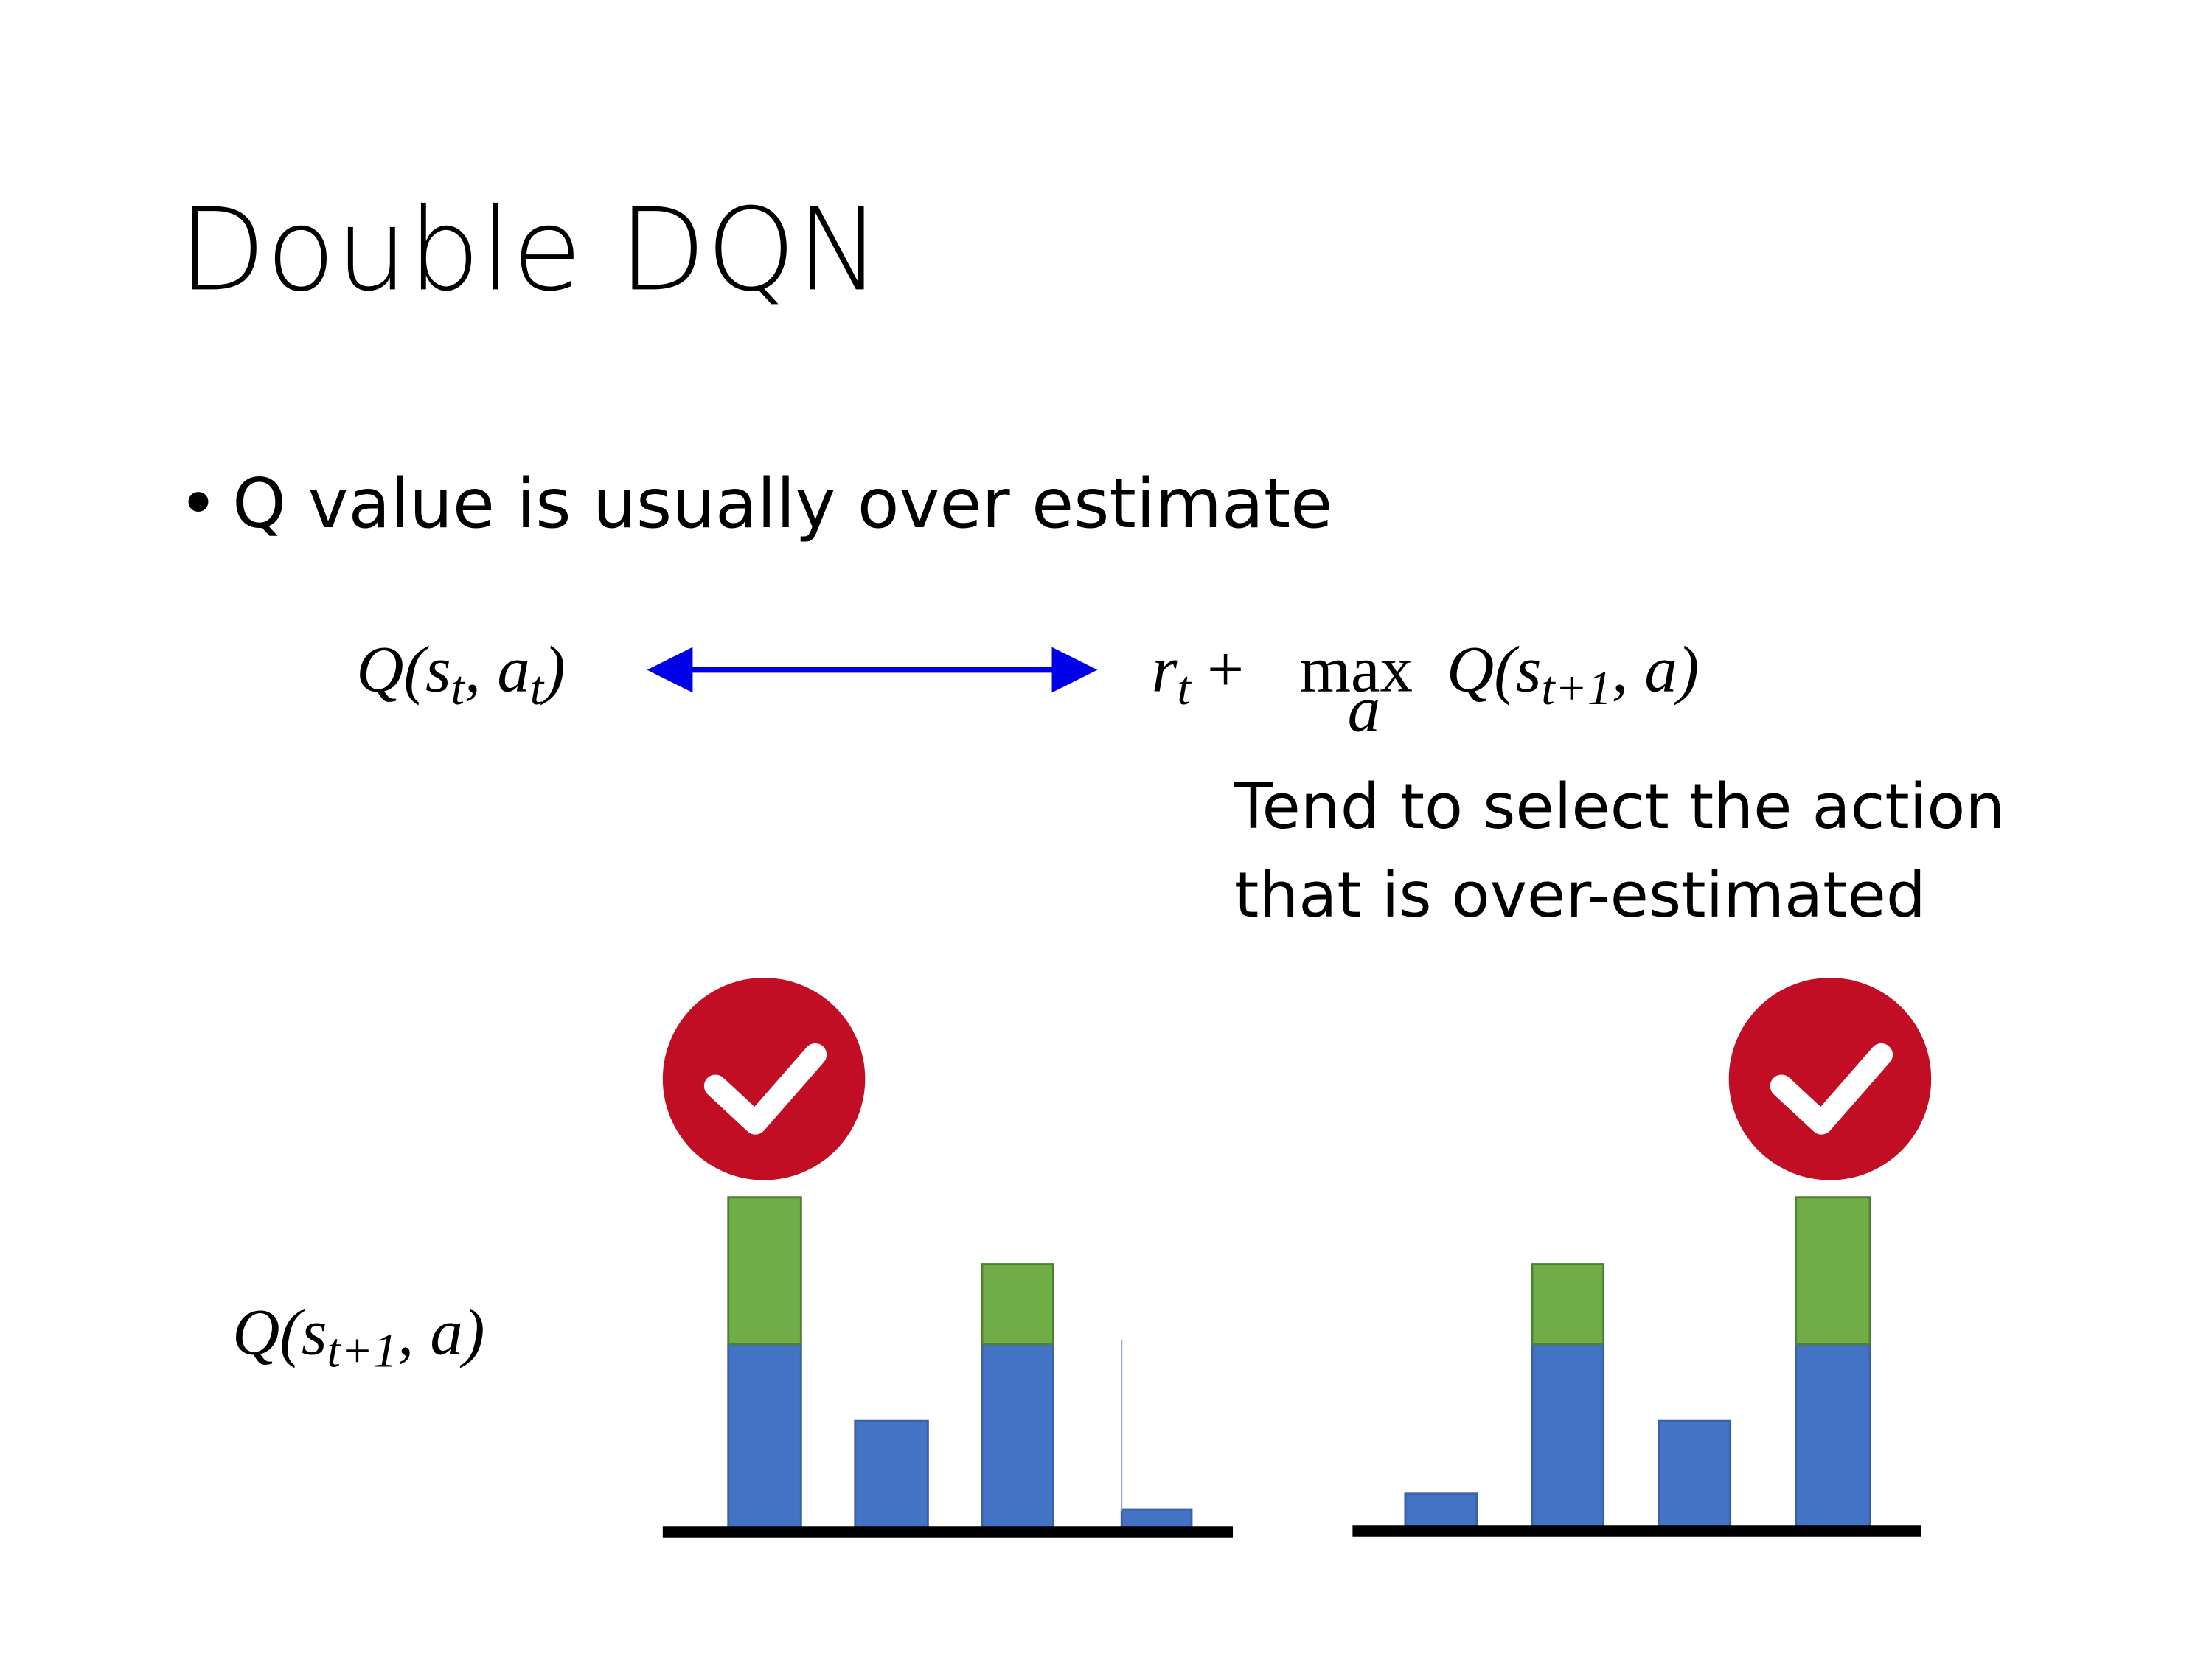  I want to click on slide-title: Double DQN, so click(530, 250).